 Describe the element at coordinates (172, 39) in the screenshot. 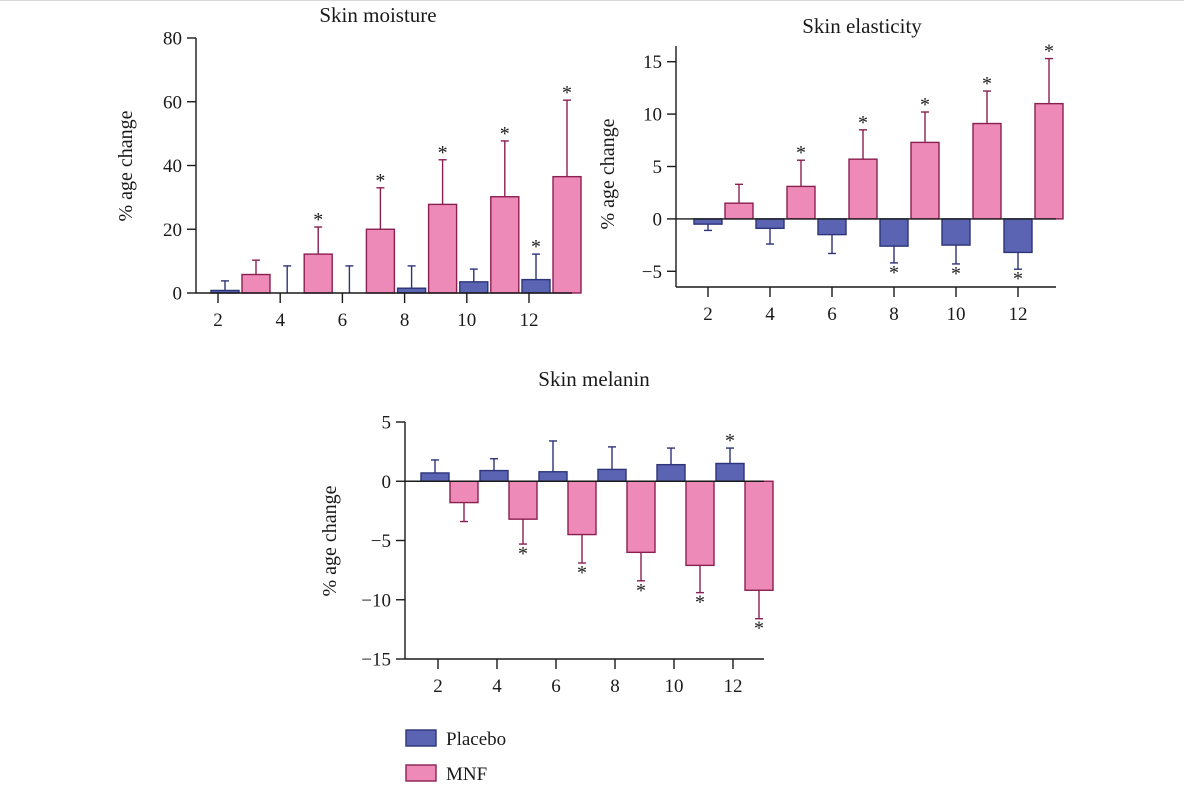

I see `y-tick-label: 80` at that location.